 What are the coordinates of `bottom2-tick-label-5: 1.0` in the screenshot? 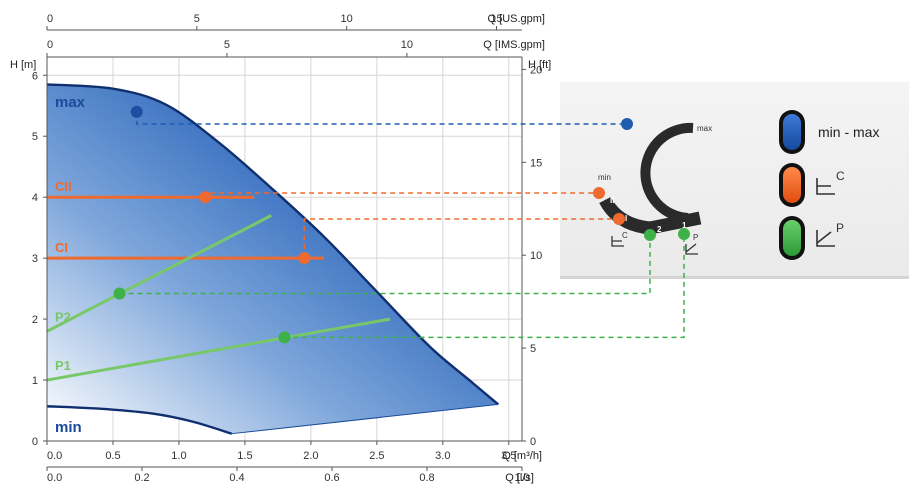 It's located at (521, 478).